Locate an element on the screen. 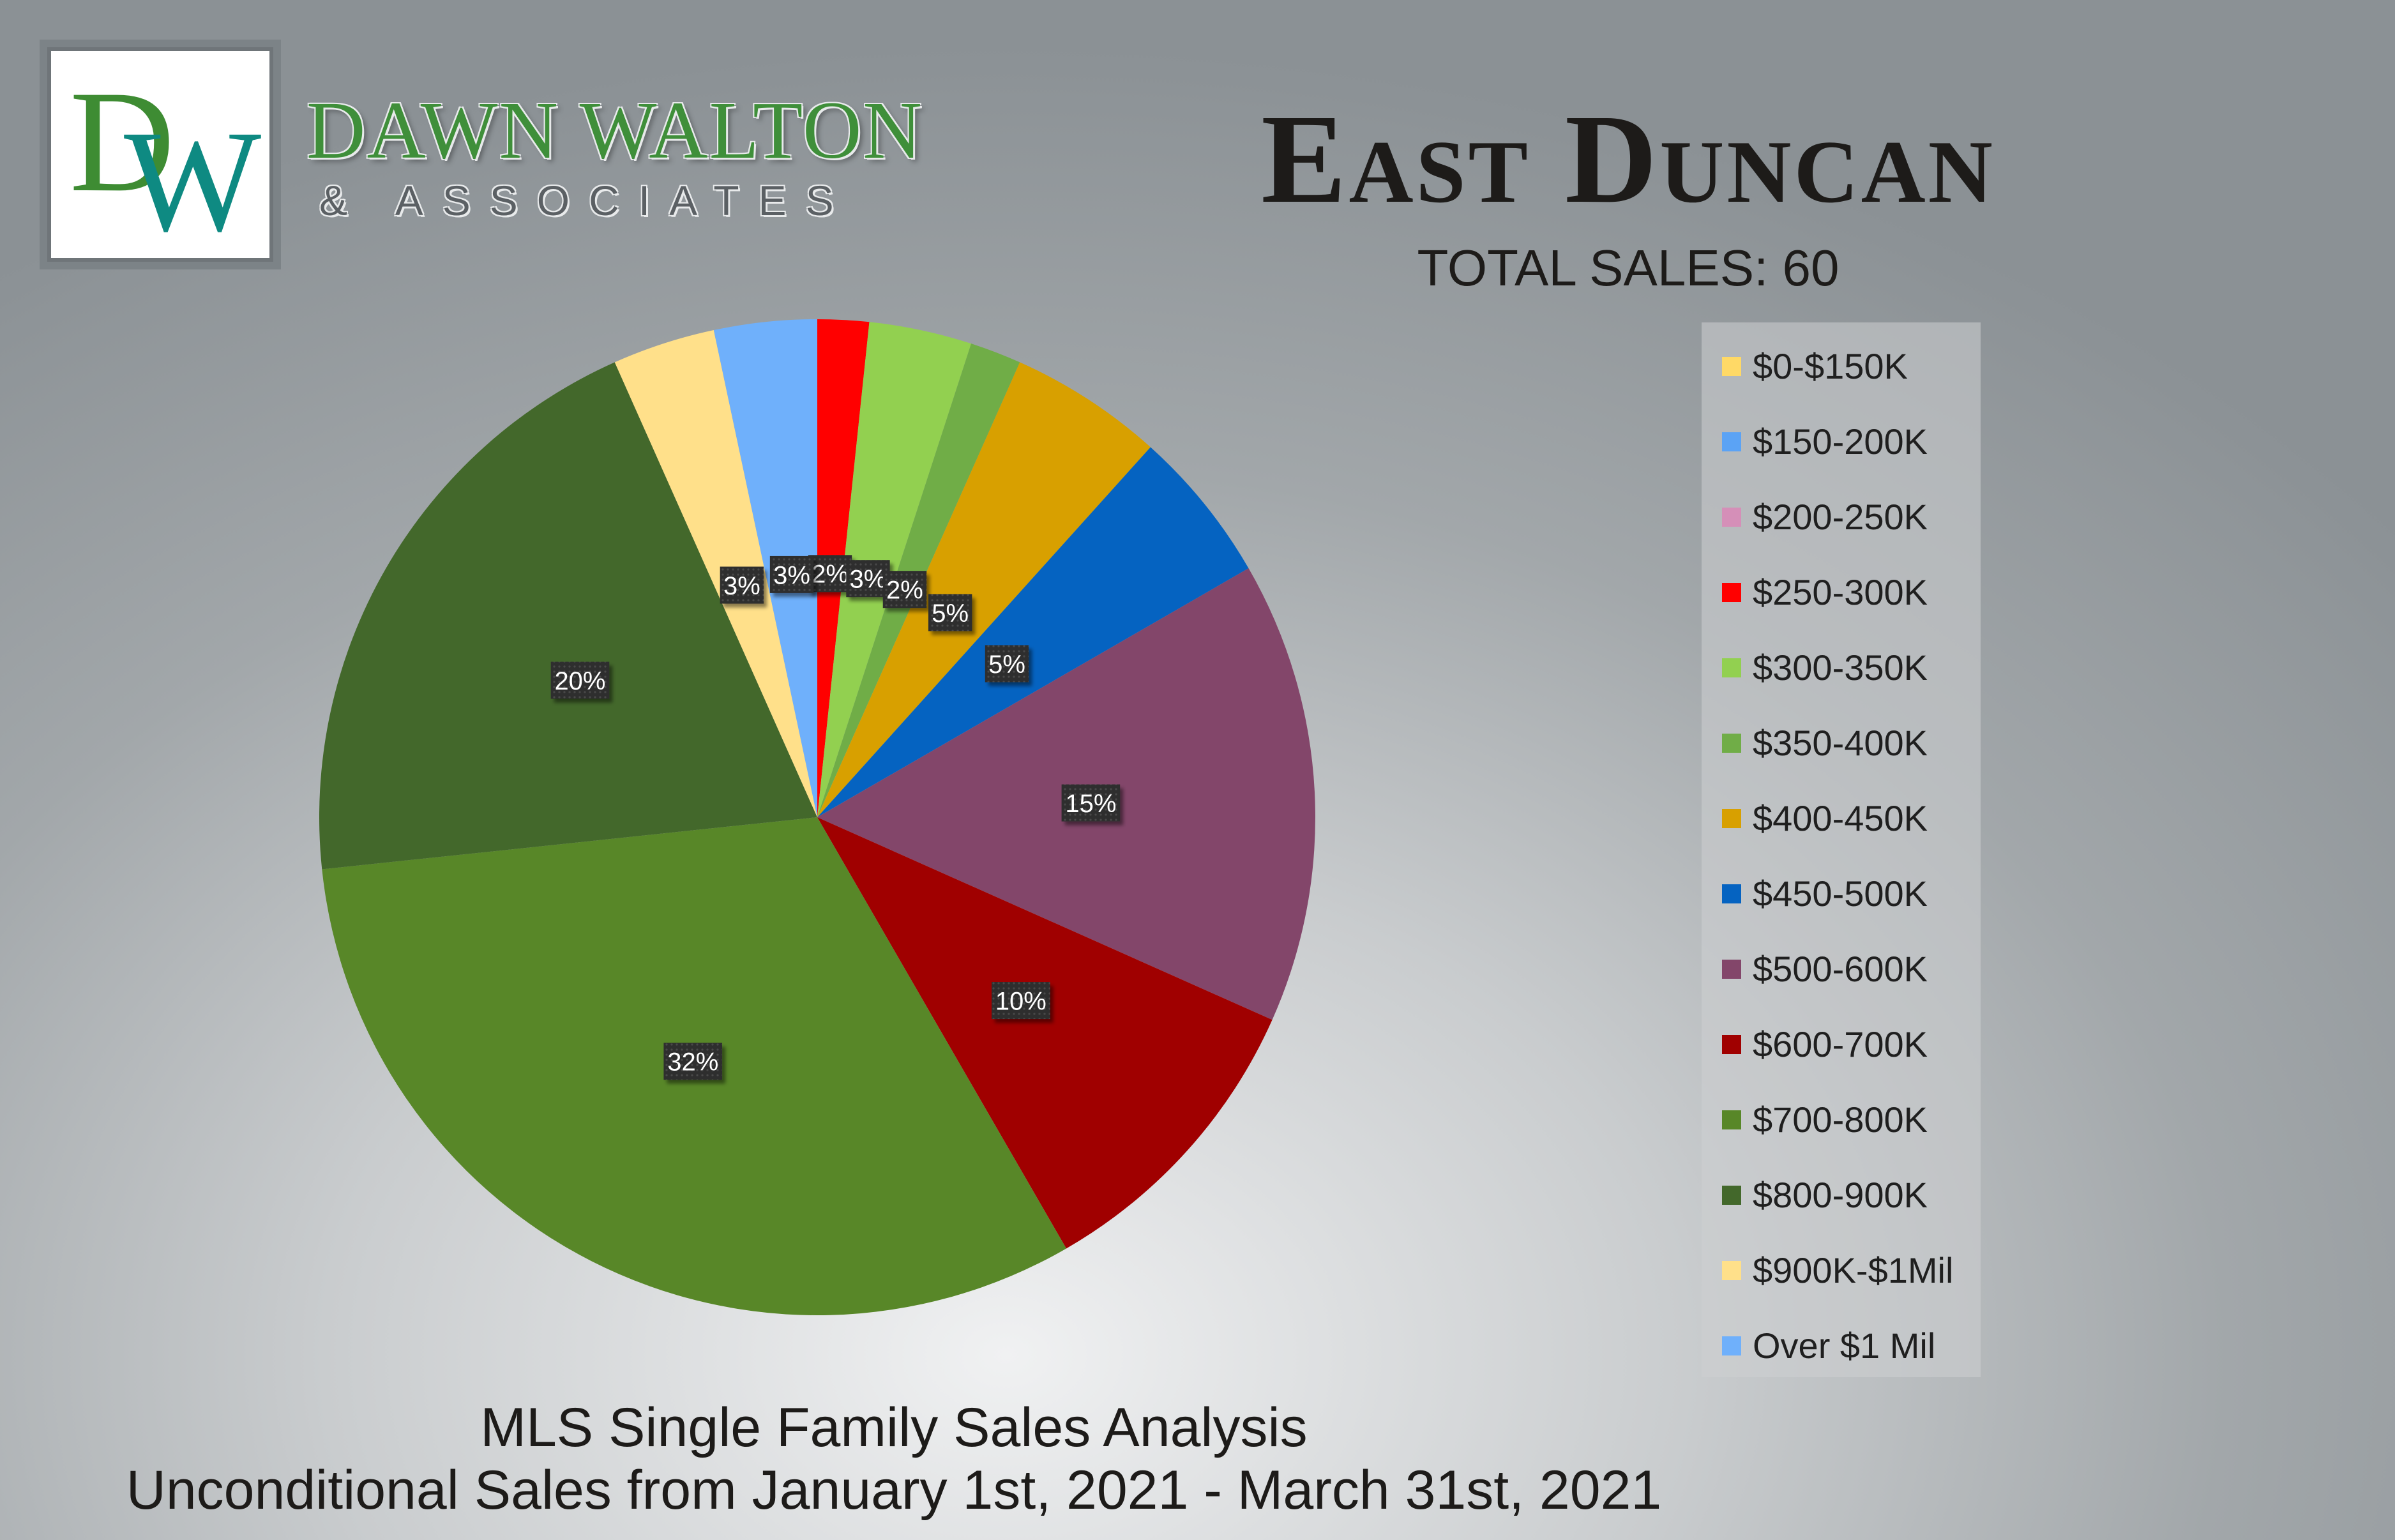 The image size is (2395, 1540). legend-item-250-300k: $250-300K is located at coordinates (1841, 602).